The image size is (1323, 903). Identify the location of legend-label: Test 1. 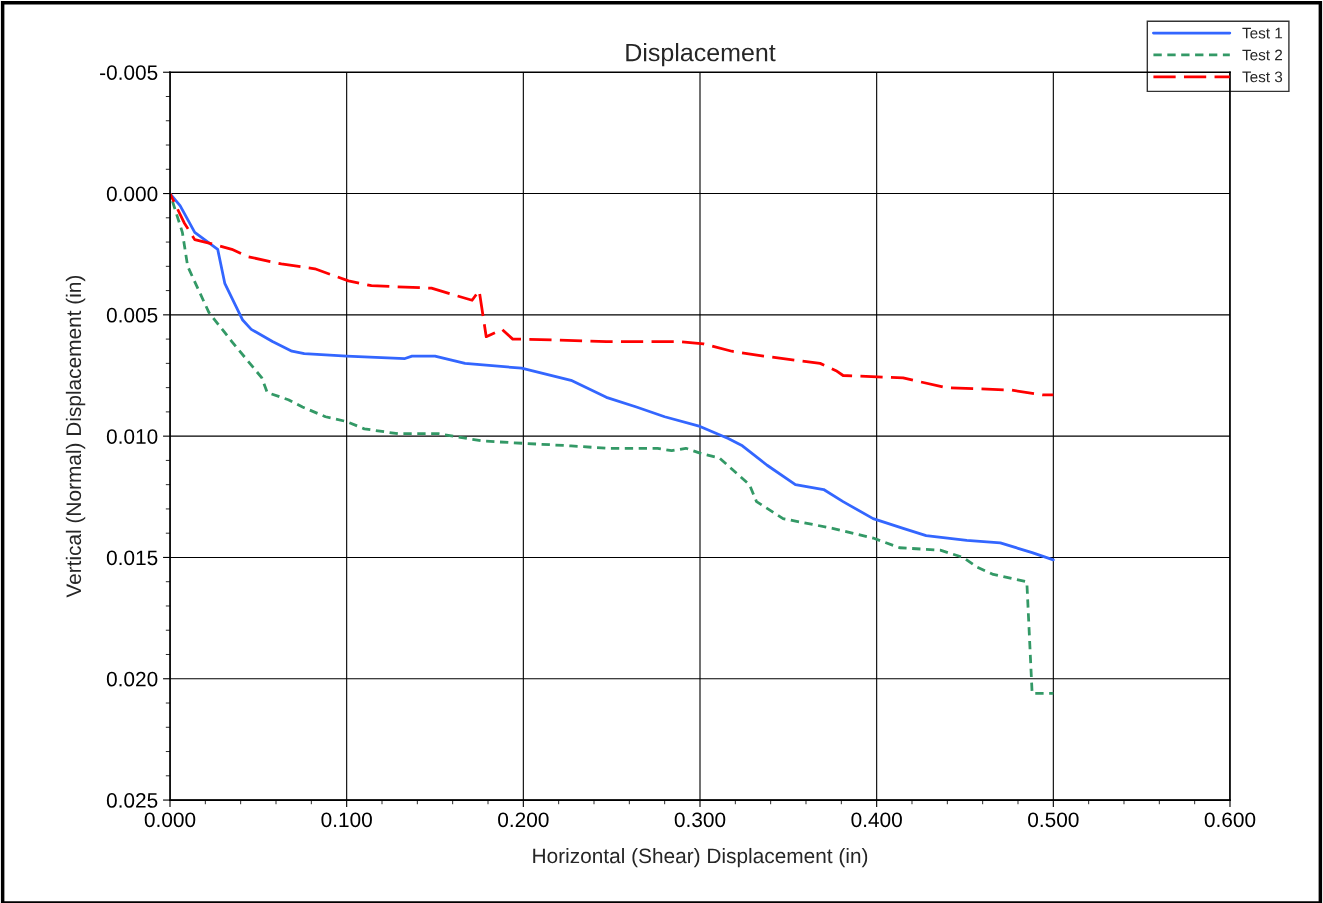
(1262, 33).